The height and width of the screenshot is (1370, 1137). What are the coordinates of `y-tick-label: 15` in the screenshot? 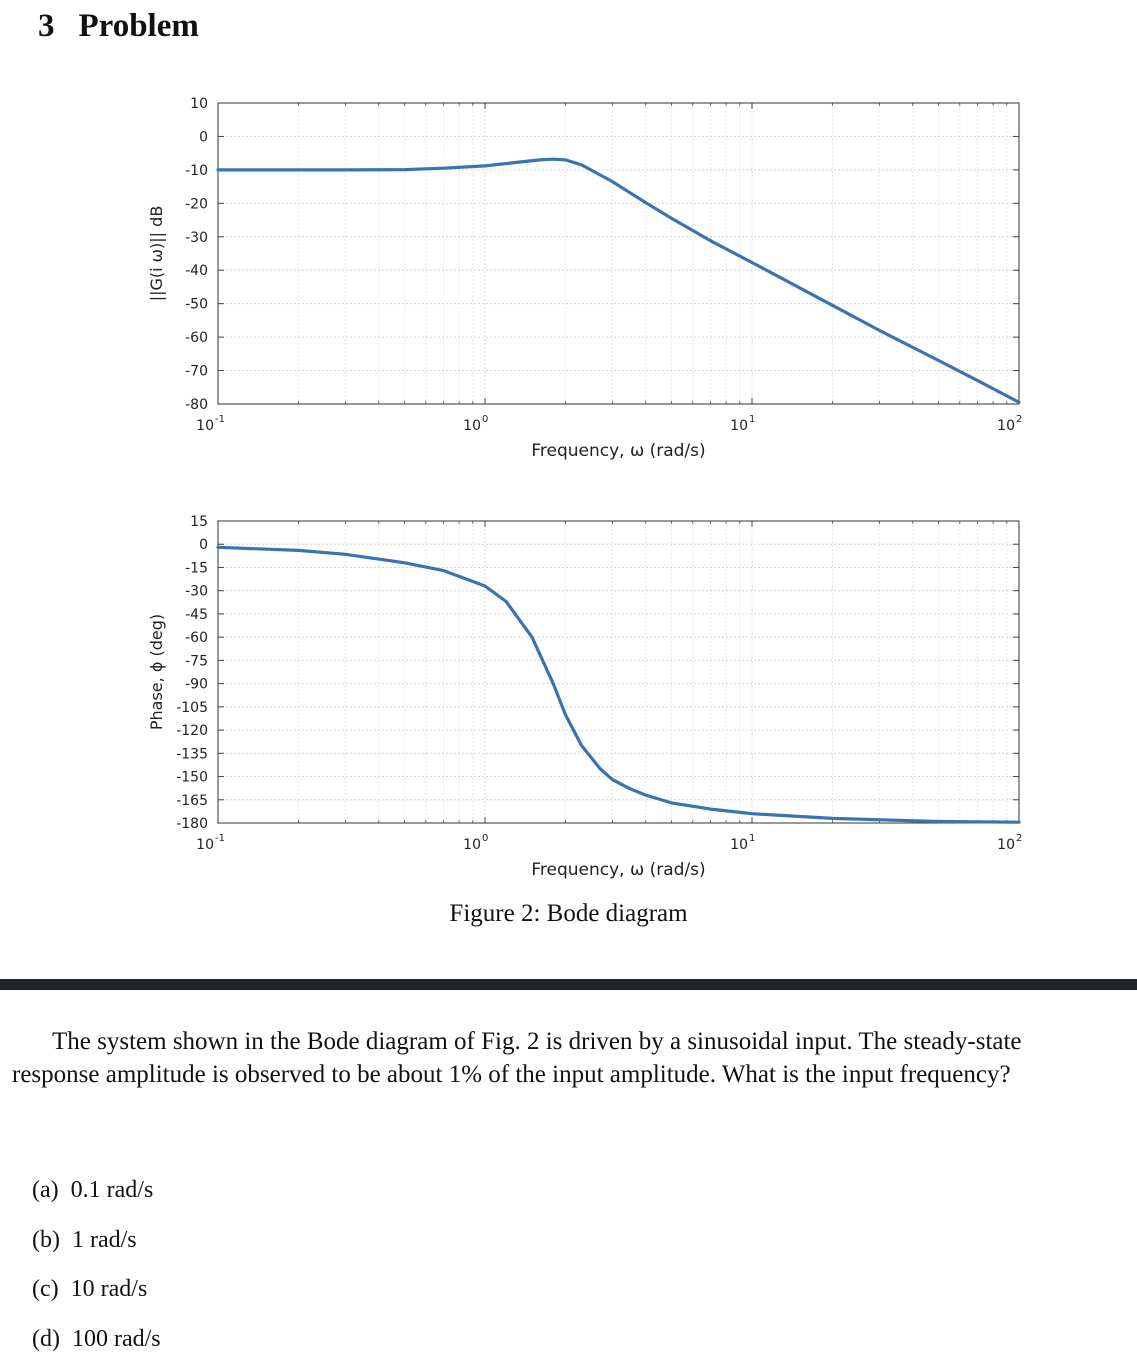 It's located at (199, 522).